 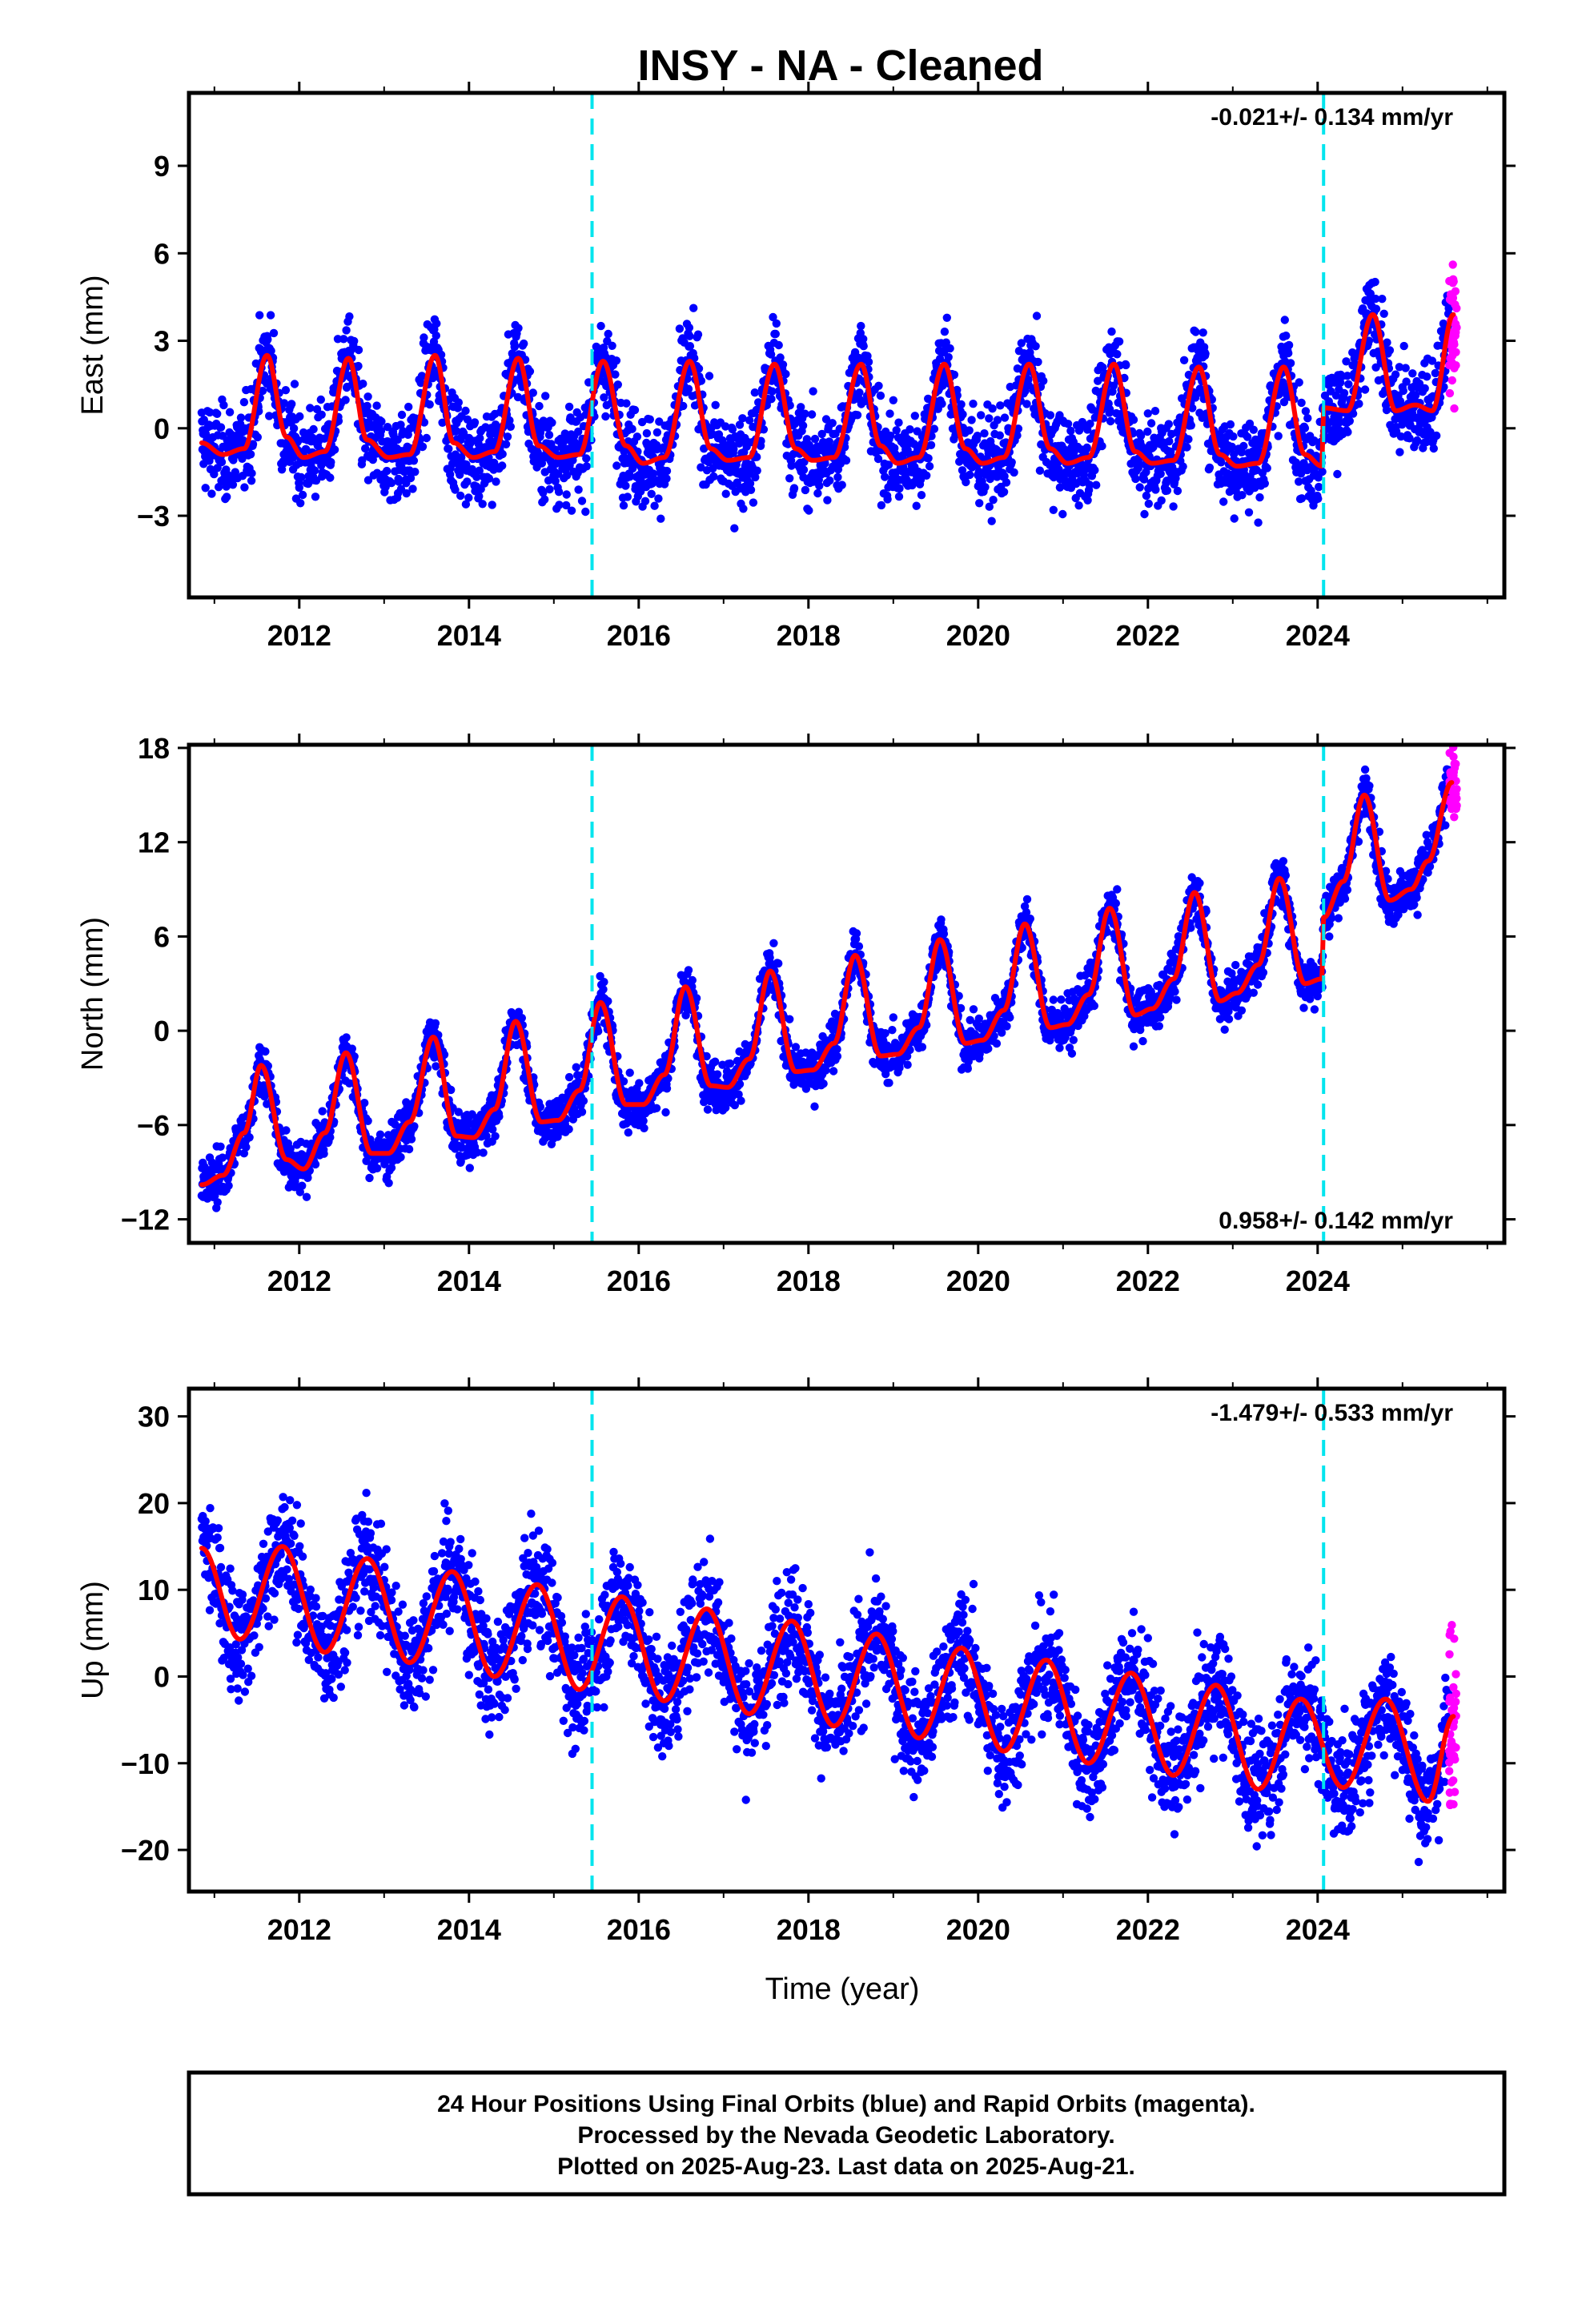 I want to click on east-mmaxis-label: East (mm), so click(x=93, y=345).